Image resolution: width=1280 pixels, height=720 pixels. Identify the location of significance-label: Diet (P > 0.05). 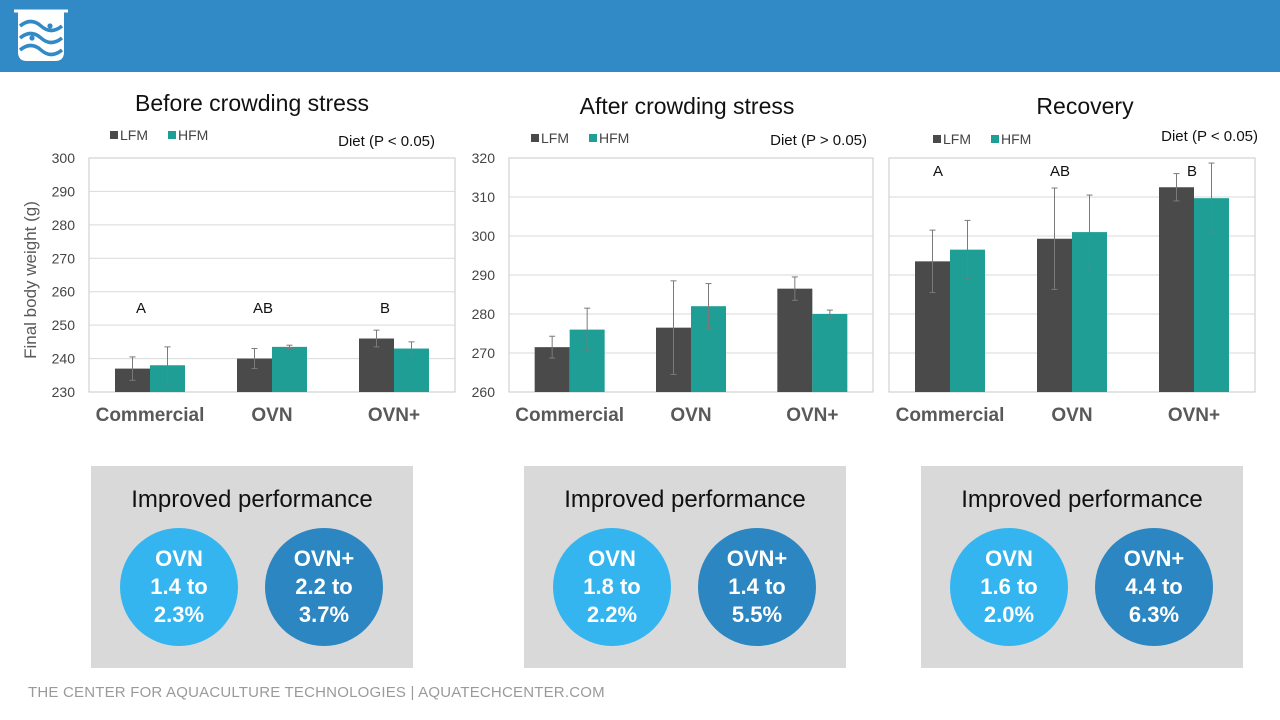
(818, 140).